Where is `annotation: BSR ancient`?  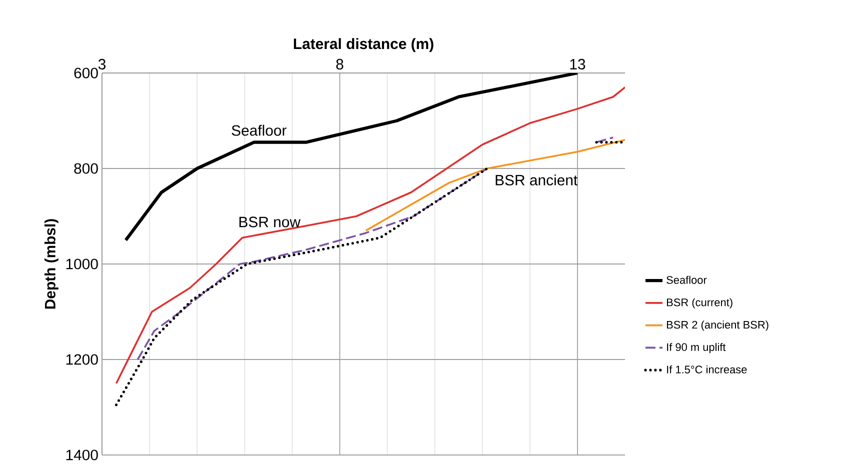
annotation: BSR ancient is located at coordinates (537, 180).